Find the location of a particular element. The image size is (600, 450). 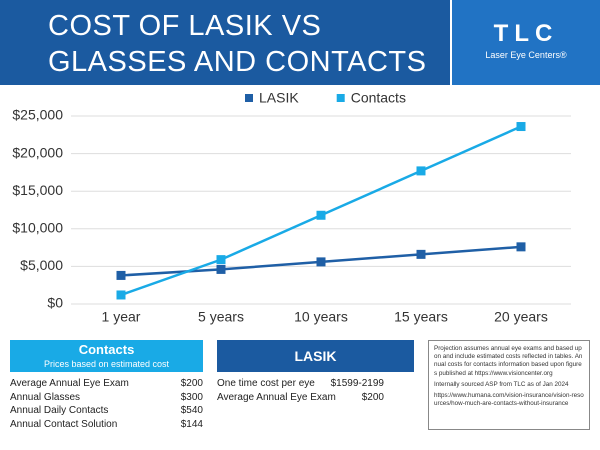

title-line: GLASSES AND CONTACTS is located at coordinates (237, 62).